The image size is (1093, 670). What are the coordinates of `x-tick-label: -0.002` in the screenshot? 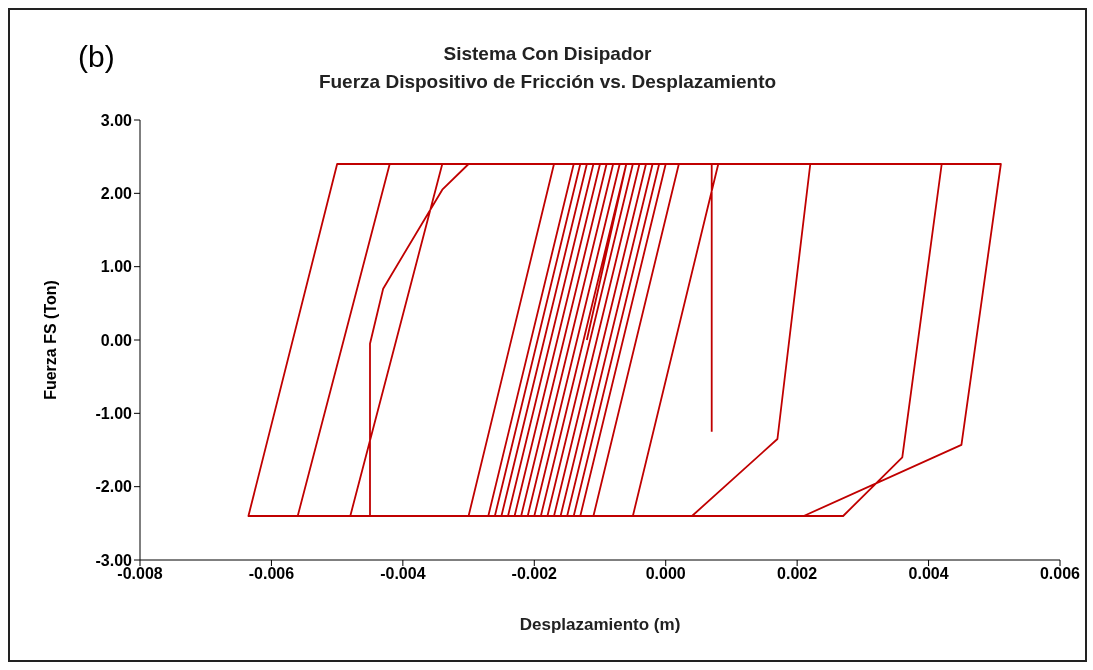 It's located at (534, 574).